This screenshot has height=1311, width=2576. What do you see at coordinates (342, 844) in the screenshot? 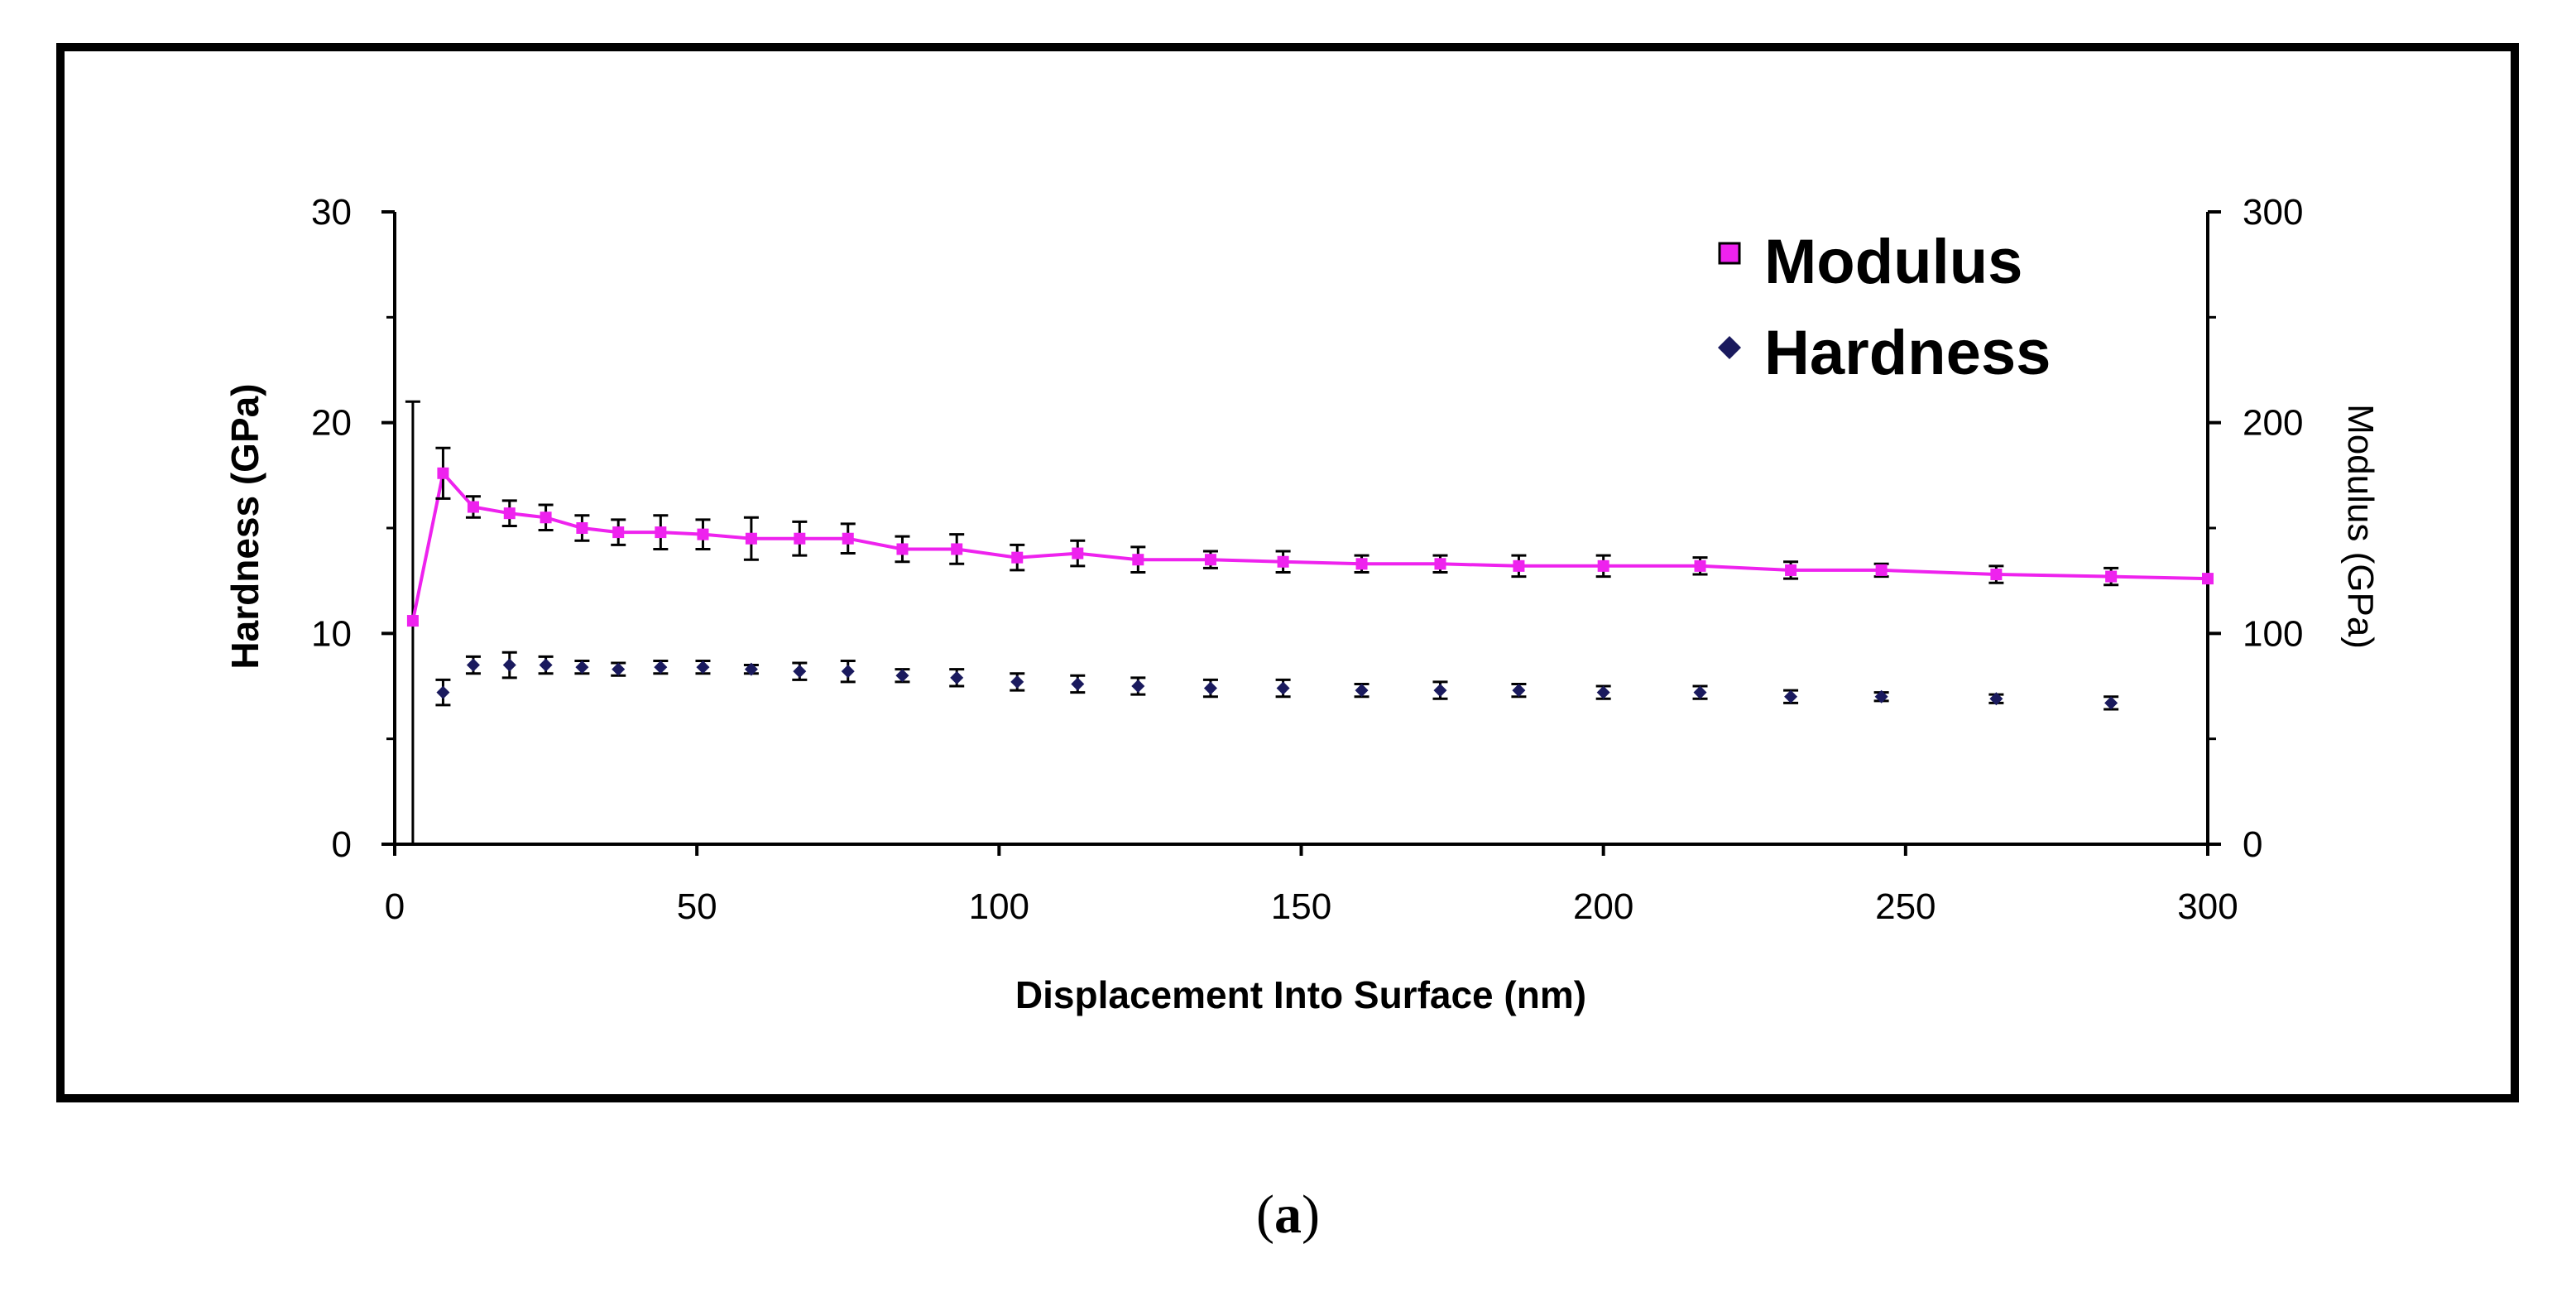
I see `left-y-tick-label: 0` at bounding box center [342, 844].